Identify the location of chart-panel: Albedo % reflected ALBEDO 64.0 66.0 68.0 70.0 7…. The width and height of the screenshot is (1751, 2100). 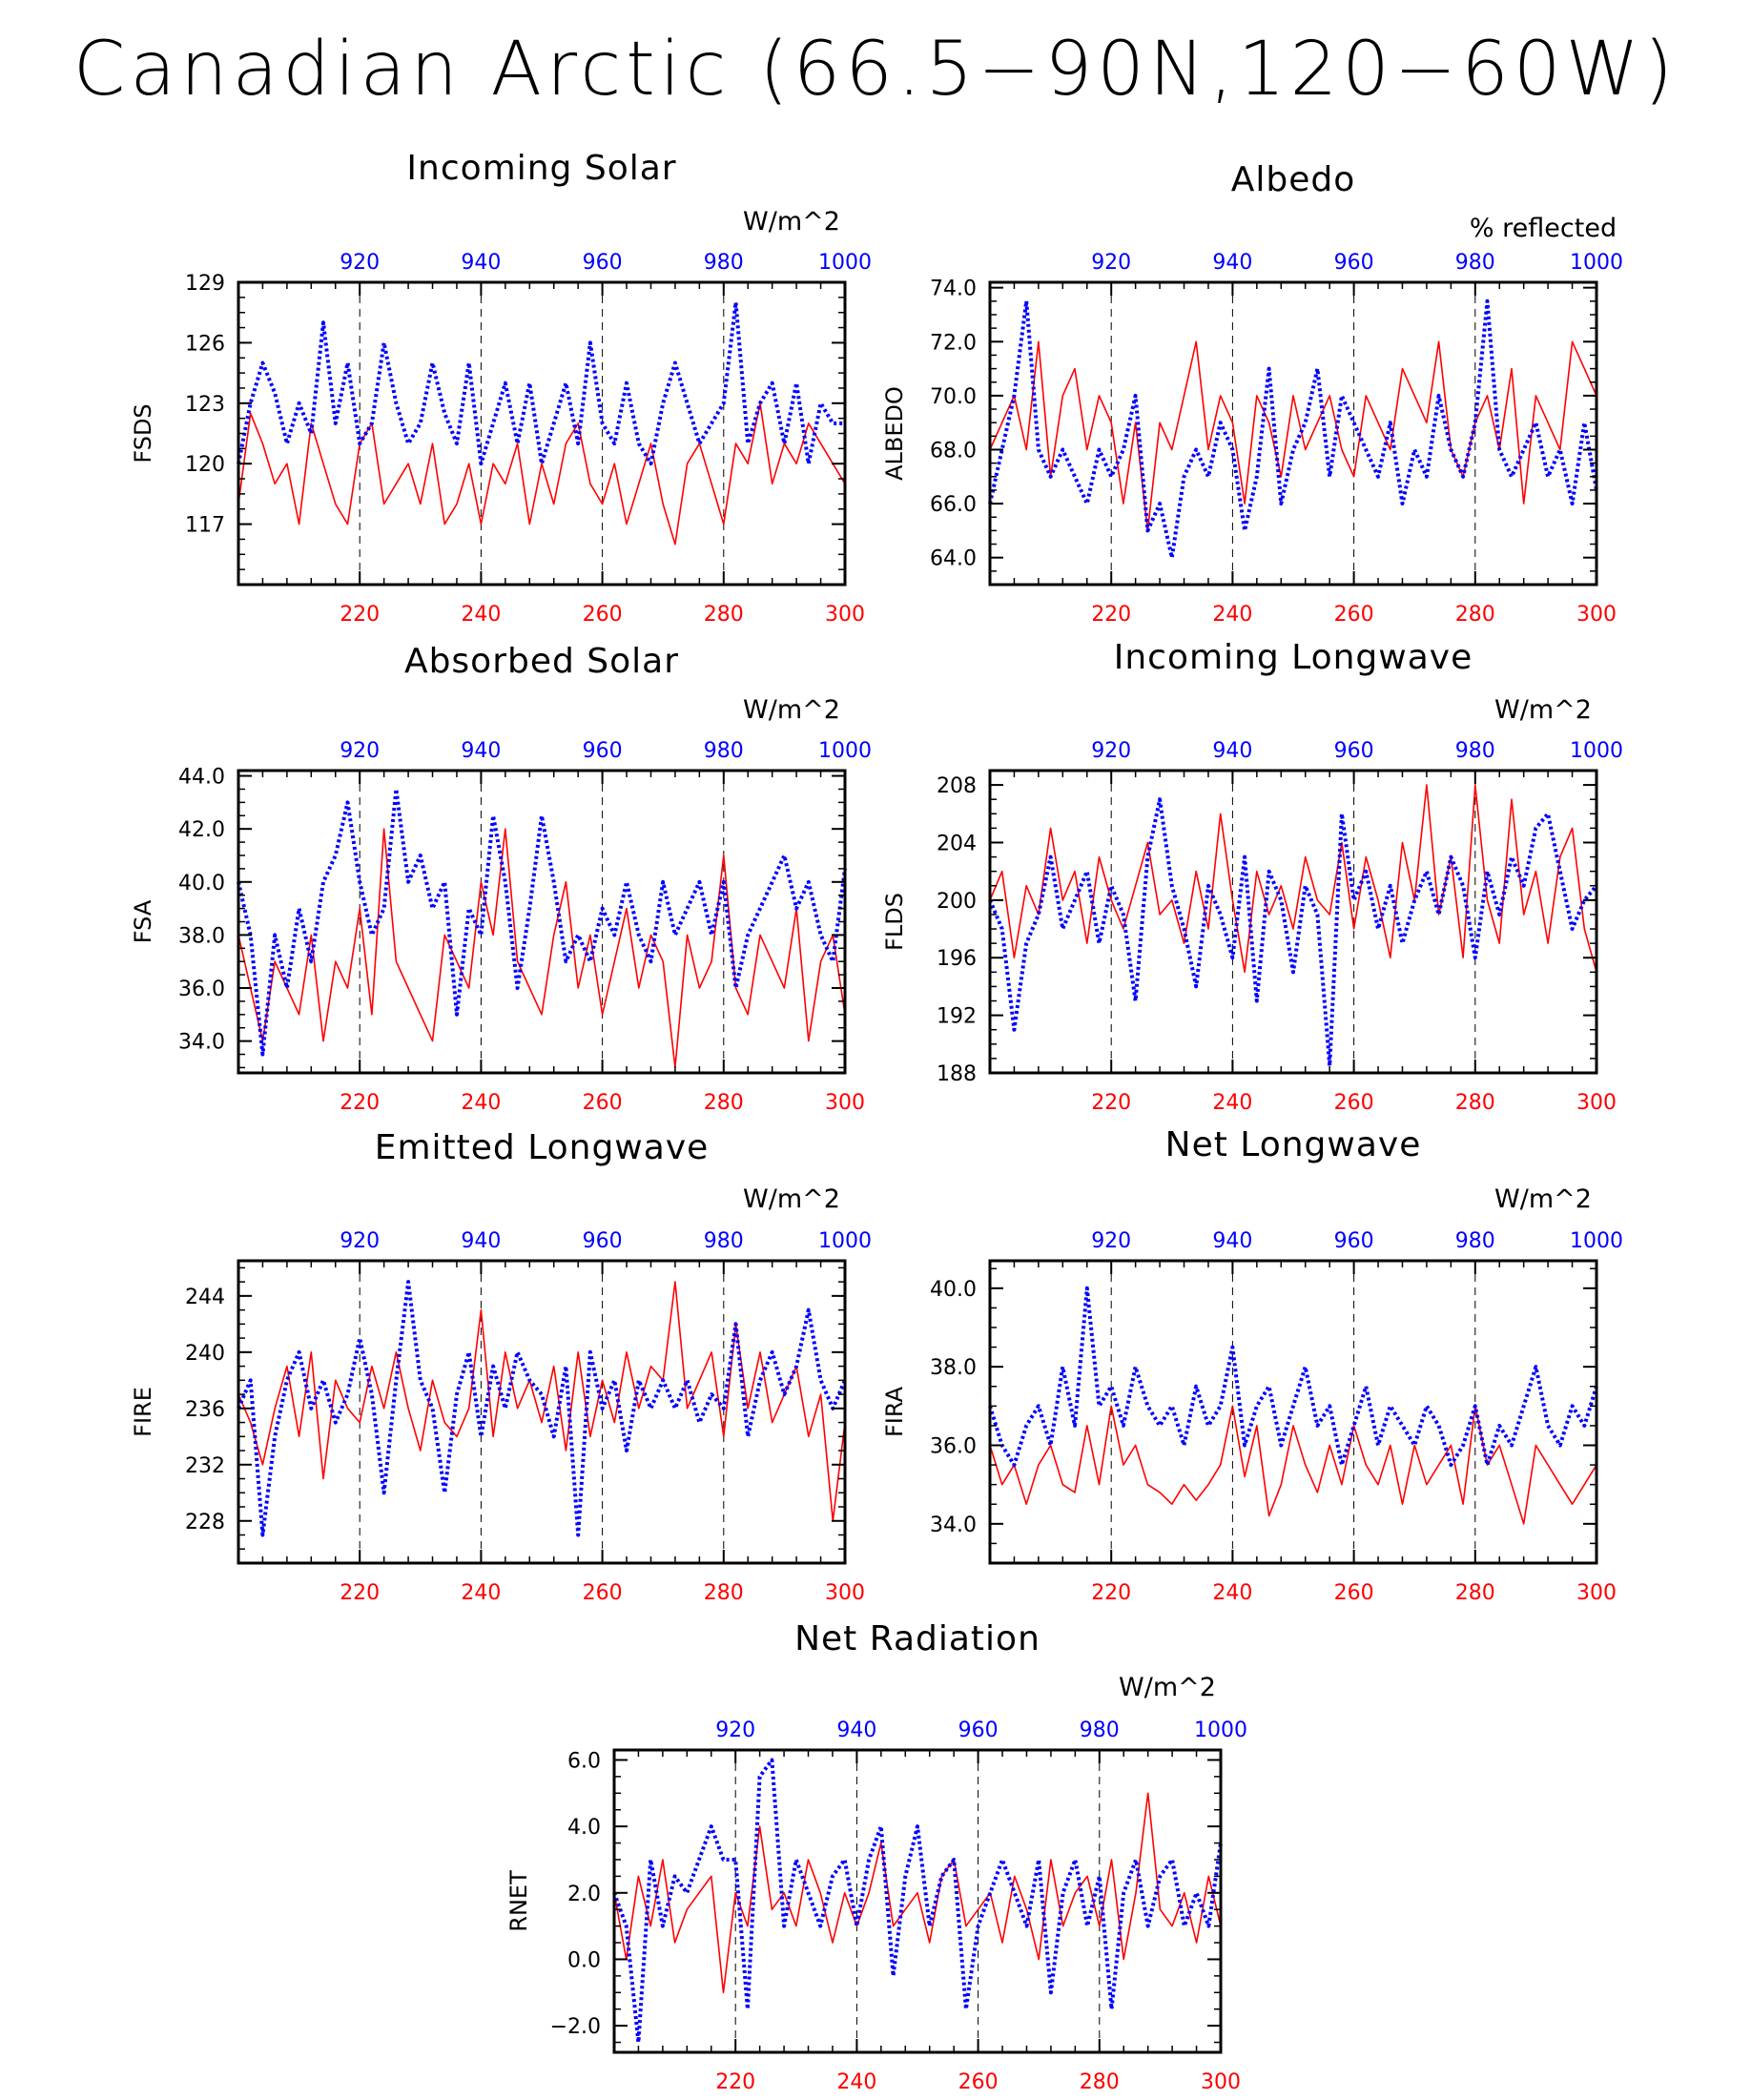
(1252, 393).